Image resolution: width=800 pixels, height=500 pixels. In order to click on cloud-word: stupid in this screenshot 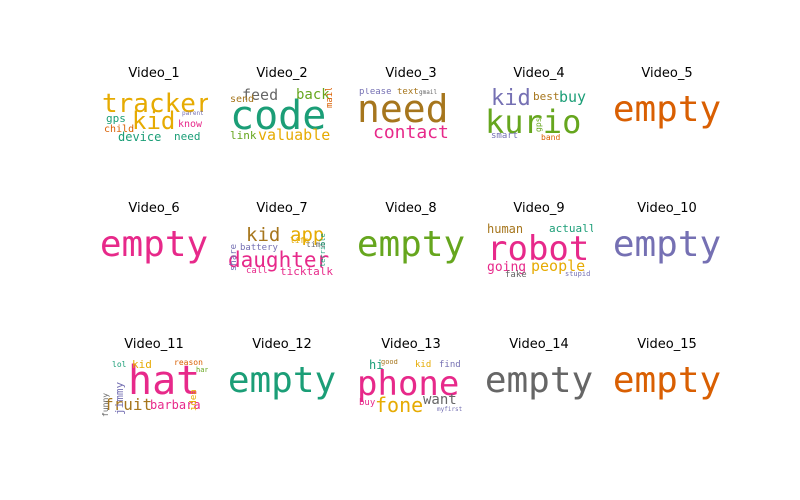, I will do `click(578, 274)`.